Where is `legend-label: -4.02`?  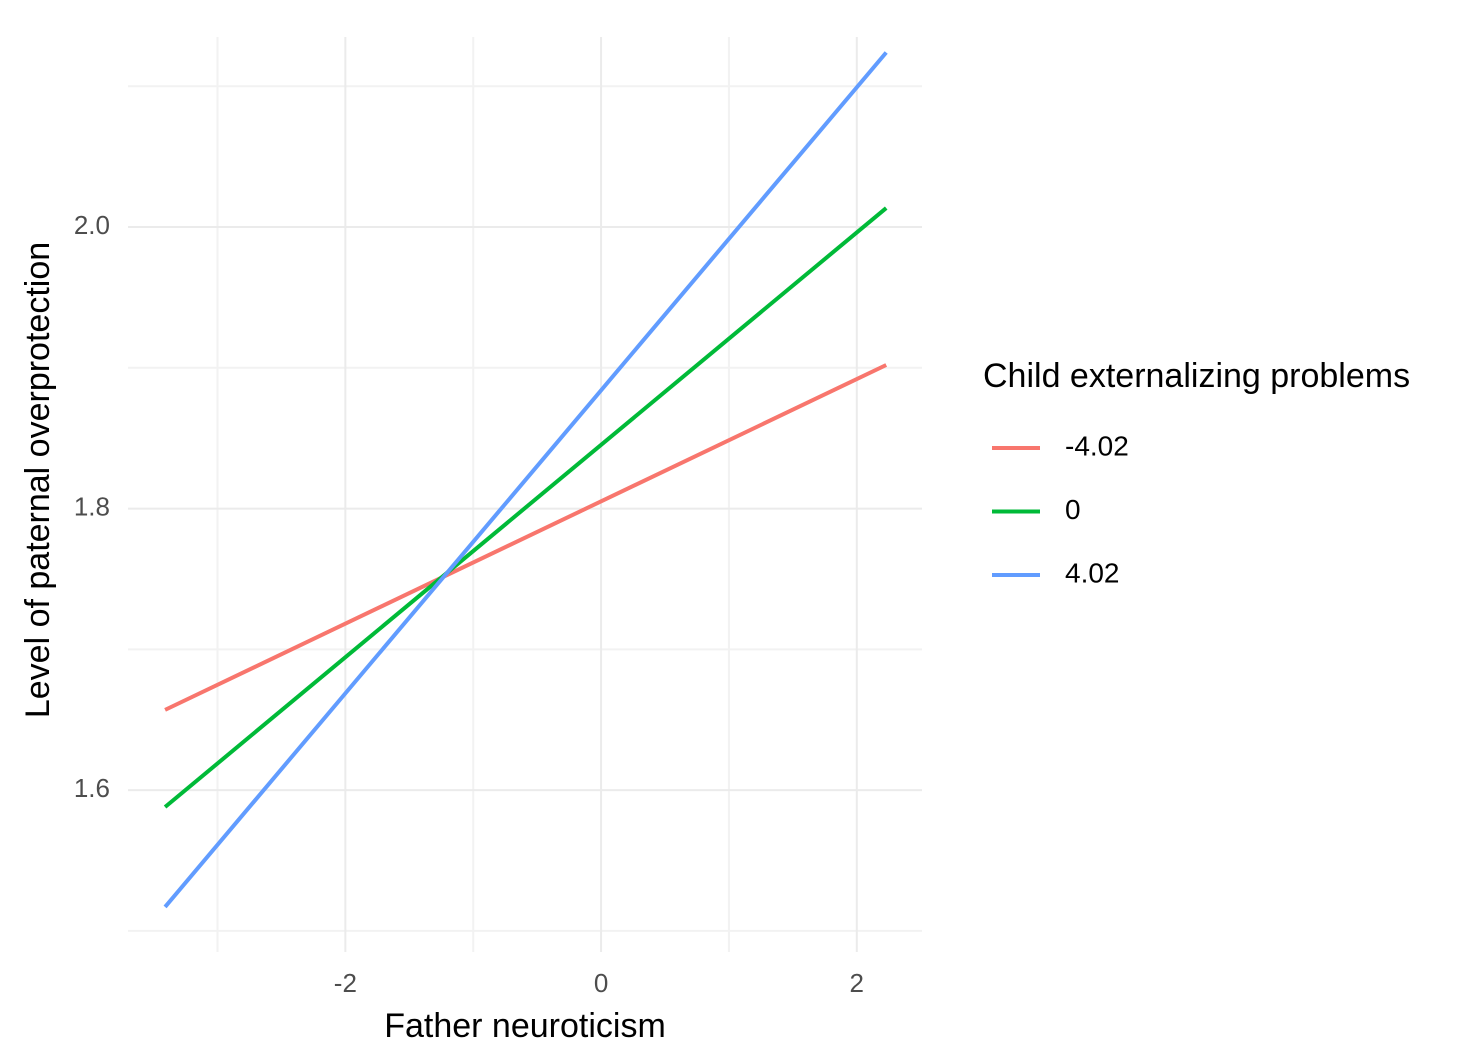
legend-label: -4.02 is located at coordinates (1097, 445).